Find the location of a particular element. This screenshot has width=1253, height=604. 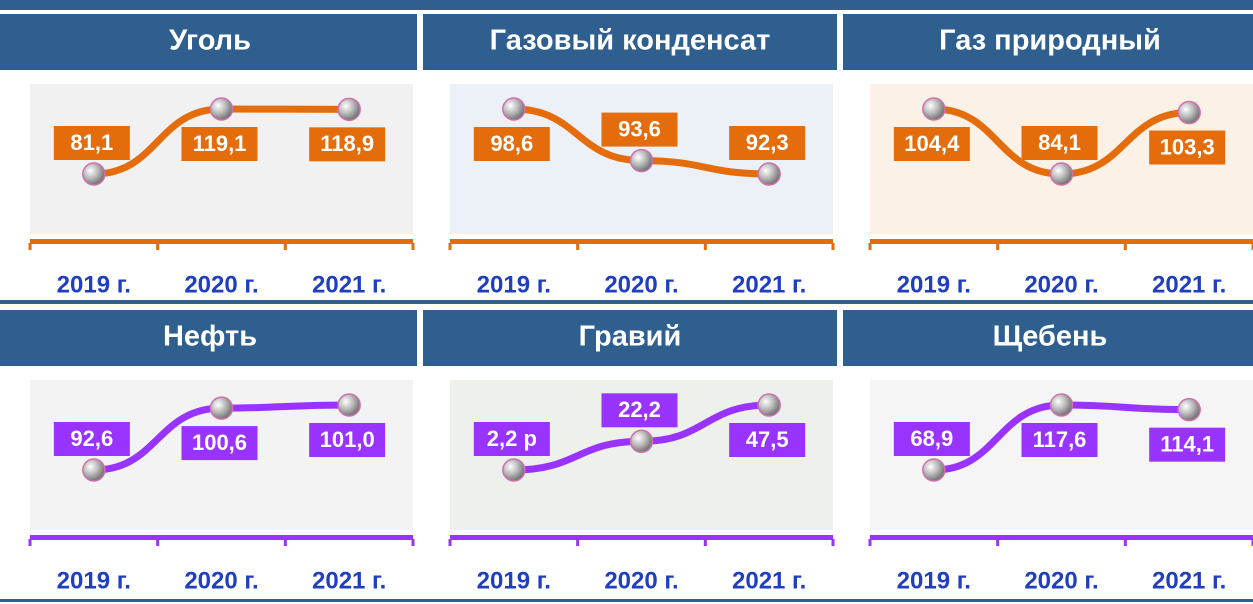

value-label: 84,1 is located at coordinates (1059, 143).